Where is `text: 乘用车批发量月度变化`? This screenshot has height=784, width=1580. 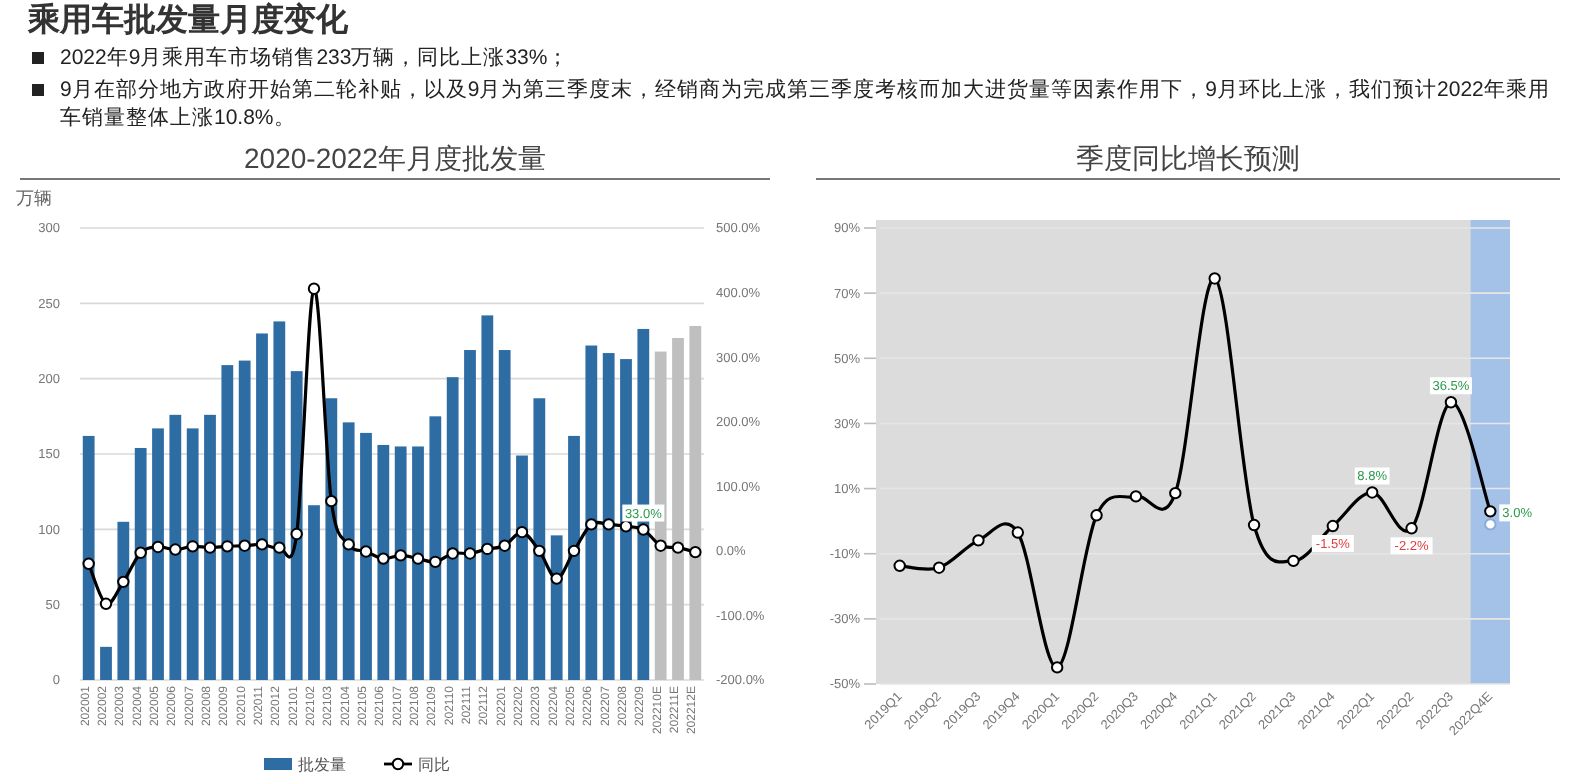
text: 乘用车批发量月度变化 is located at coordinates (188, 21).